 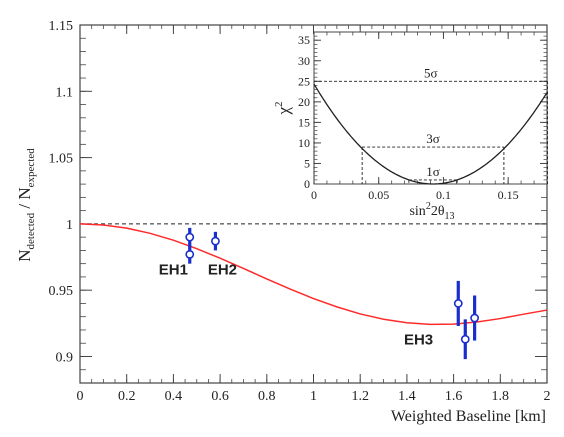 I want to click on sigma-levels-group: 1σ 3σ 5σ, so click(x=430, y=124).